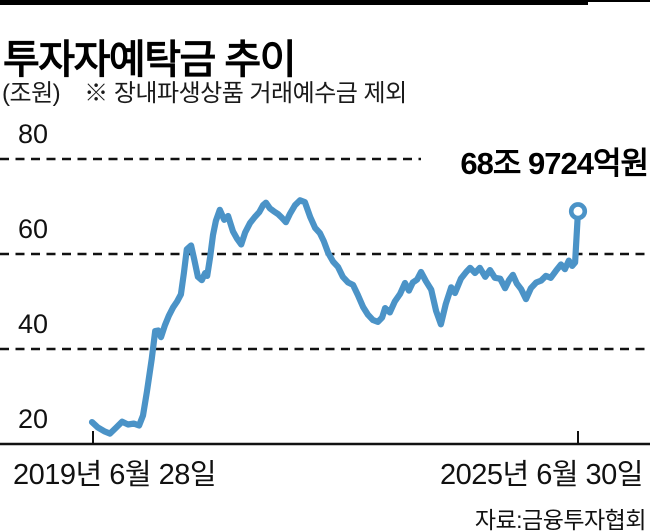 The height and width of the screenshot is (532, 650). I want to click on source-credit: 자료:금융투자협회, so click(560, 519).